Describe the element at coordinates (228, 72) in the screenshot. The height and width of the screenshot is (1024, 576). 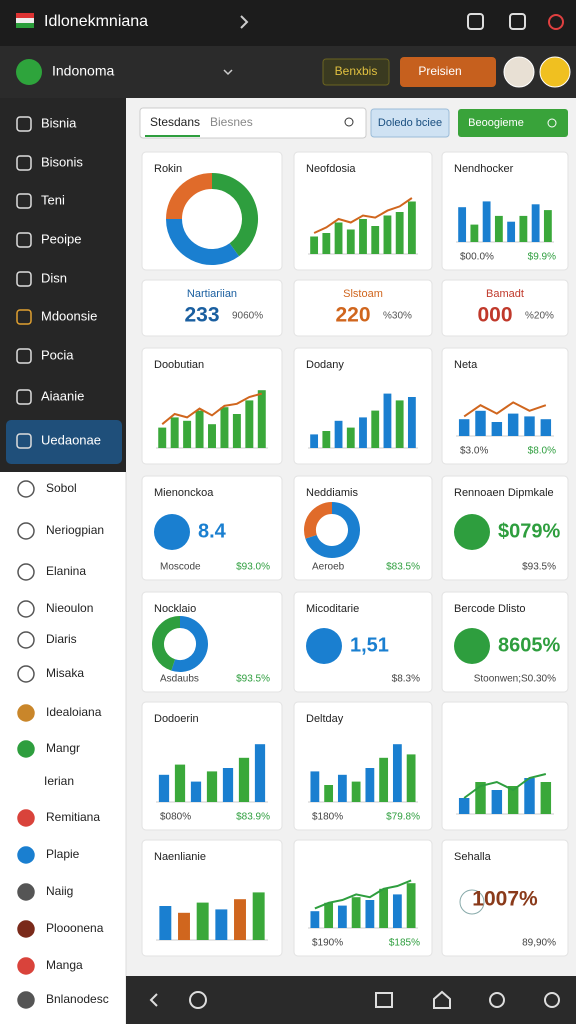
I see `dropdown-arrow` at that location.